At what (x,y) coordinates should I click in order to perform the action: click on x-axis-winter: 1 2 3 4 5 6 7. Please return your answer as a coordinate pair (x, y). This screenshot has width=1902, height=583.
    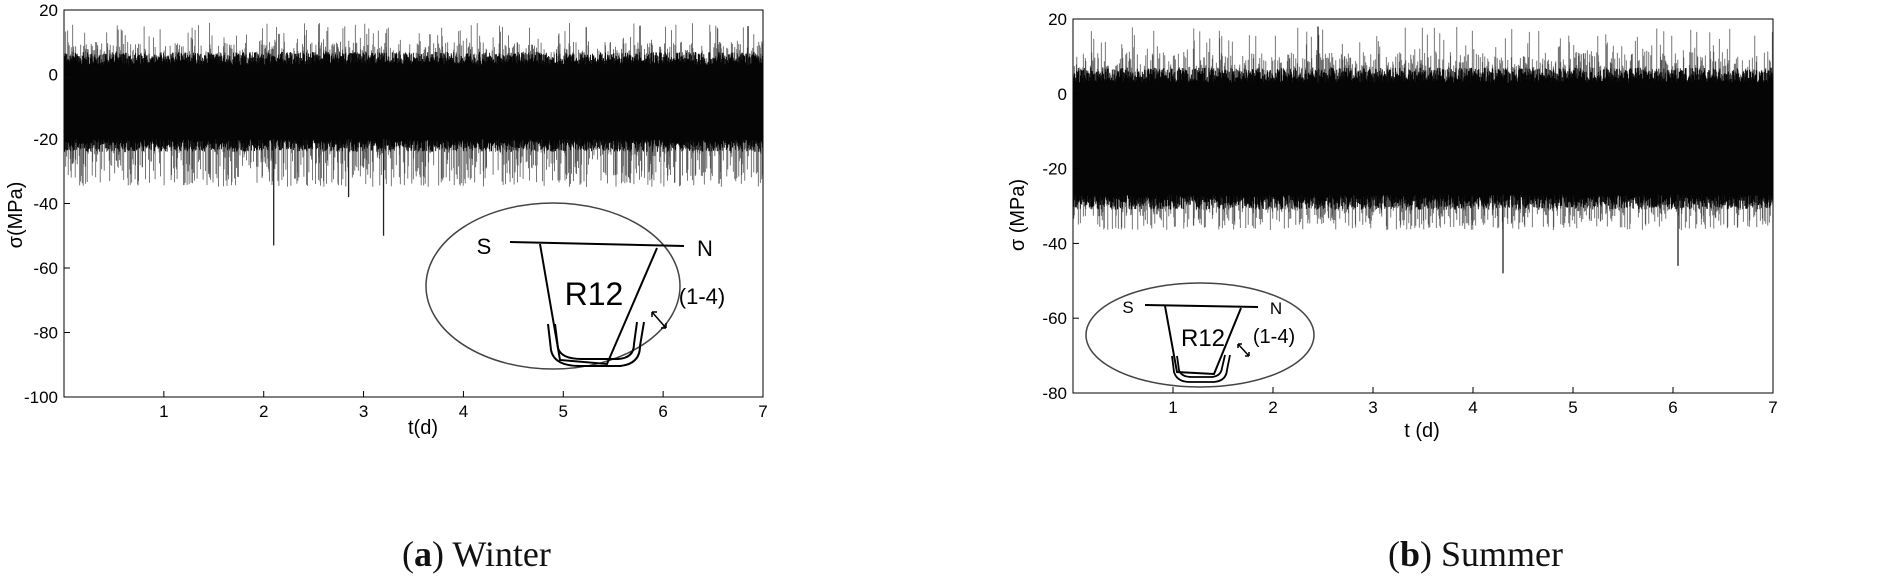
    Looking at the image, I should click on (463, 406).